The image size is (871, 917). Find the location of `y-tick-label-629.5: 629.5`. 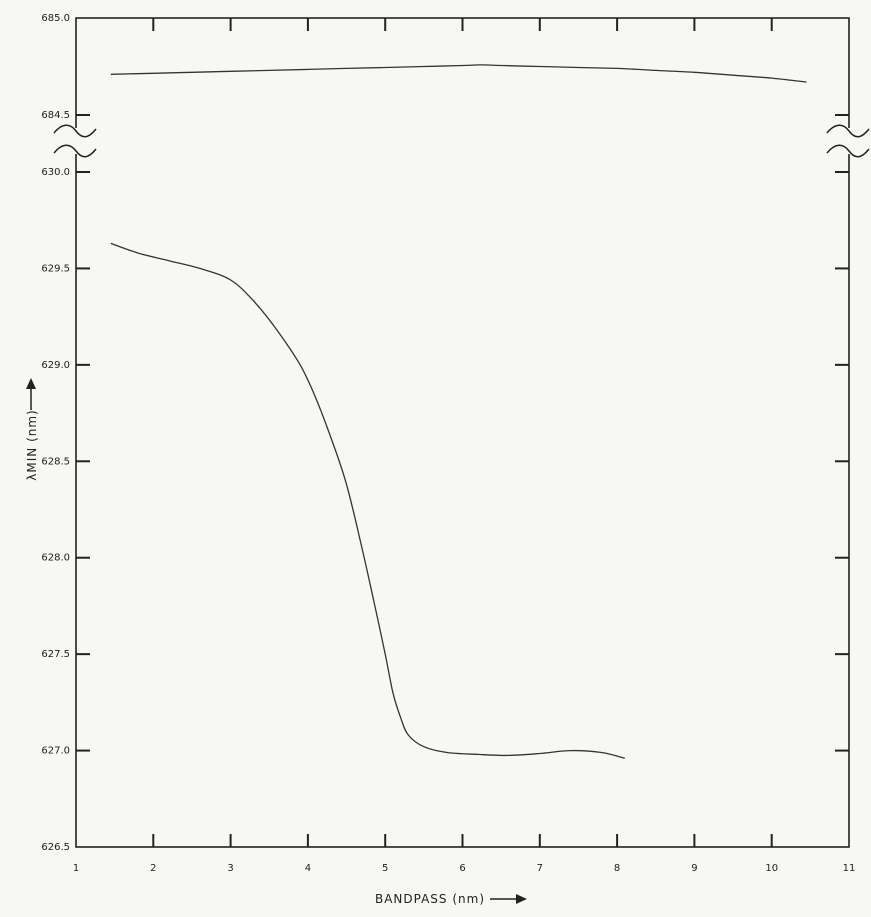

y-tick-label-629.5: 629.5 is located at coordinates (55, 268).